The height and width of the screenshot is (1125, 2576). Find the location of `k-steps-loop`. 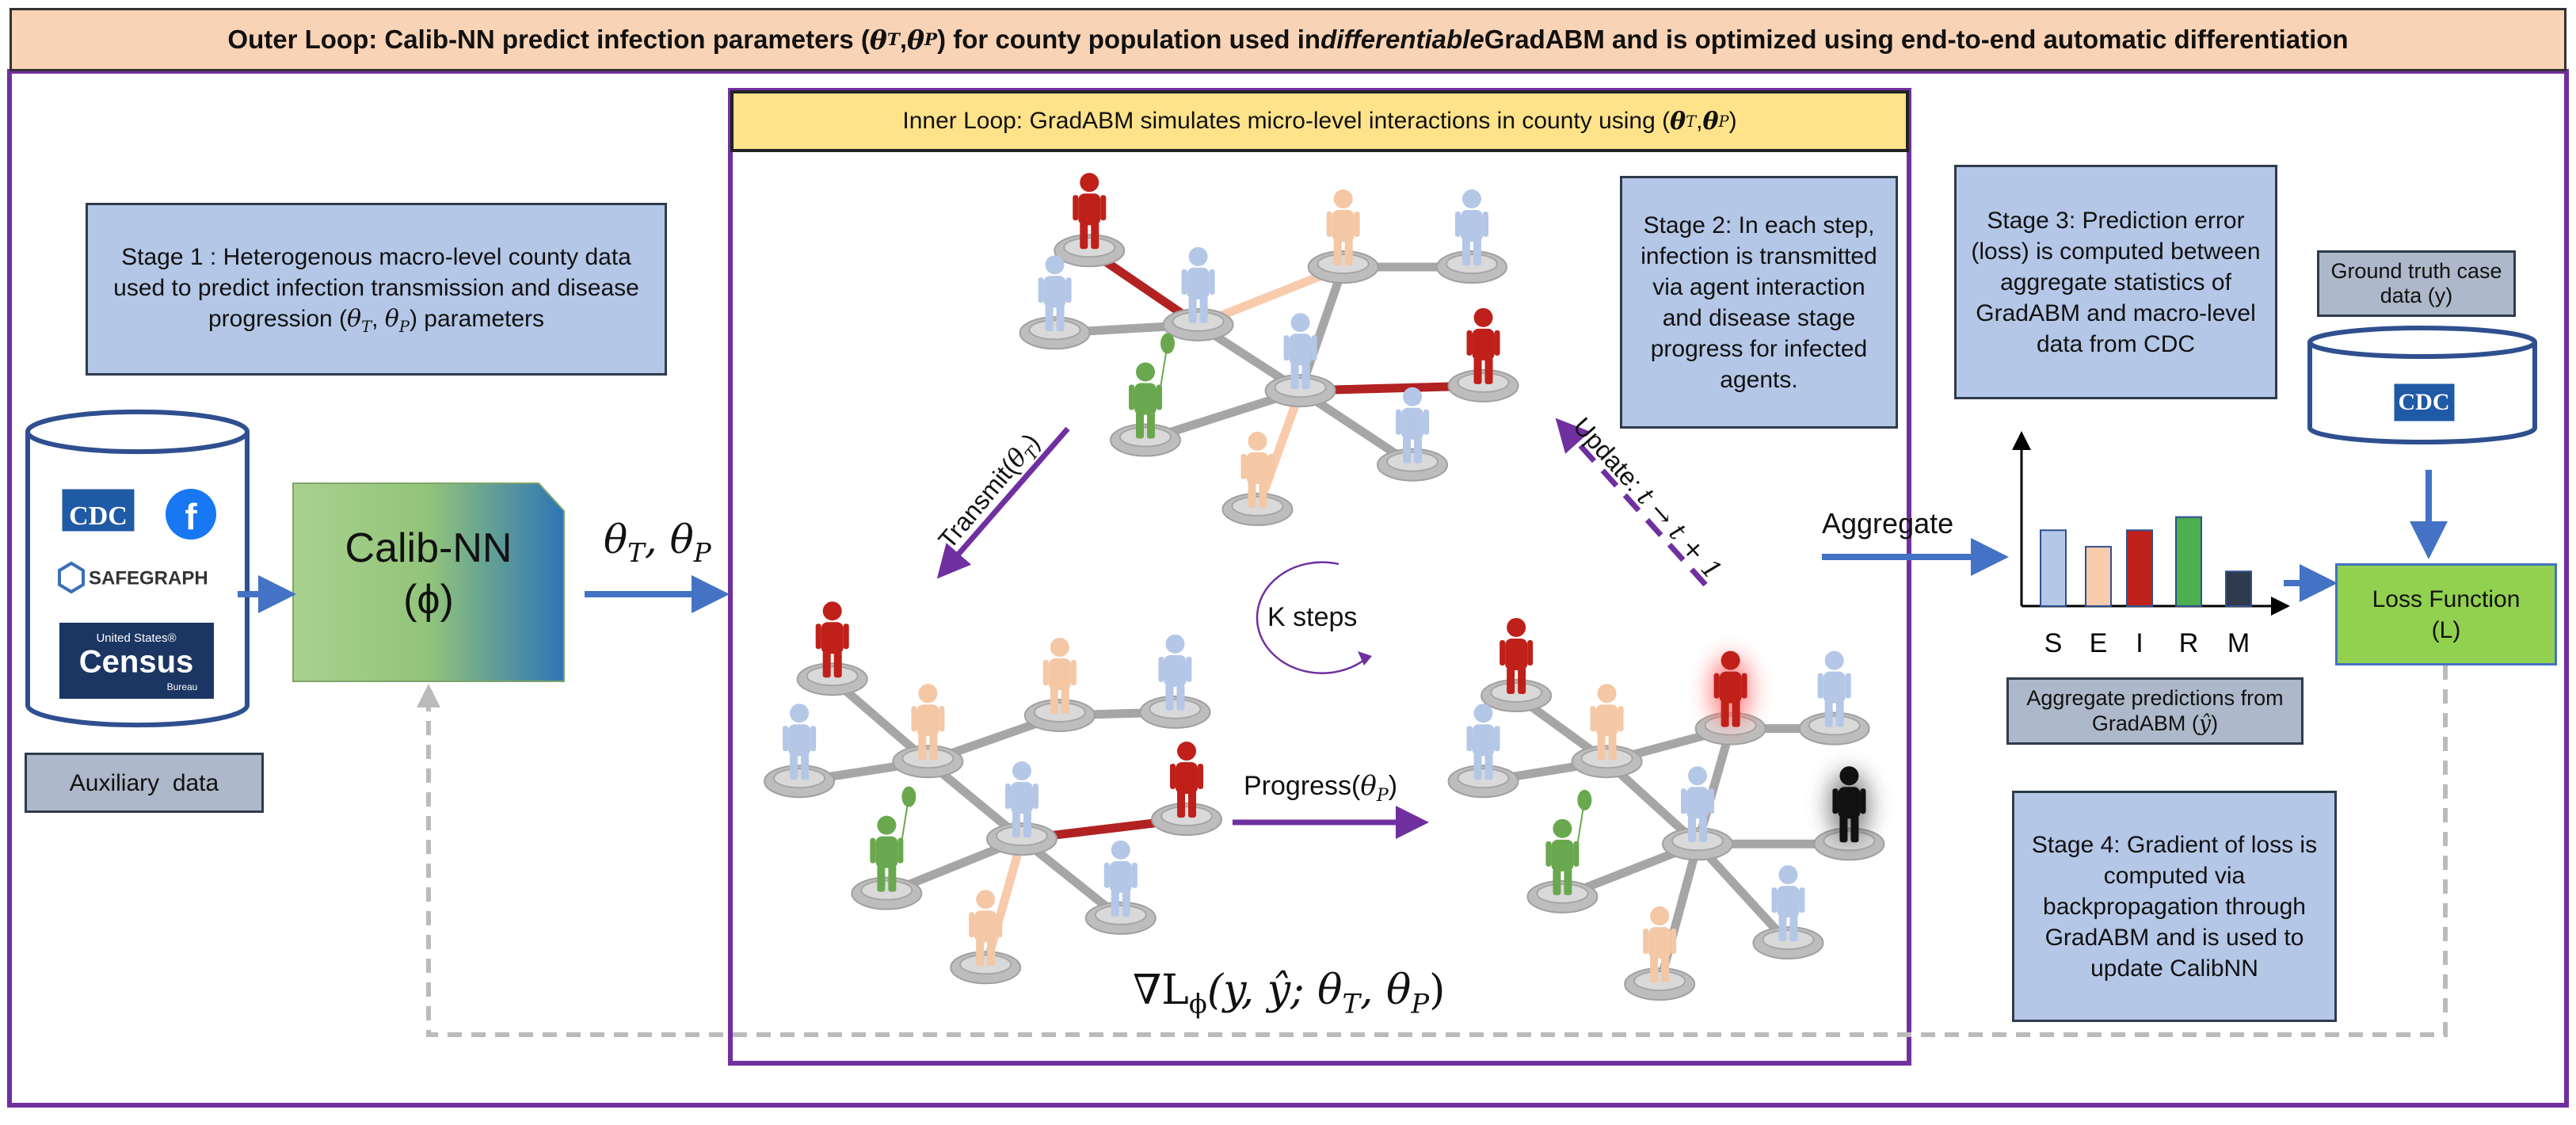

k-steps-loop is located at coordinates (1312, 617).